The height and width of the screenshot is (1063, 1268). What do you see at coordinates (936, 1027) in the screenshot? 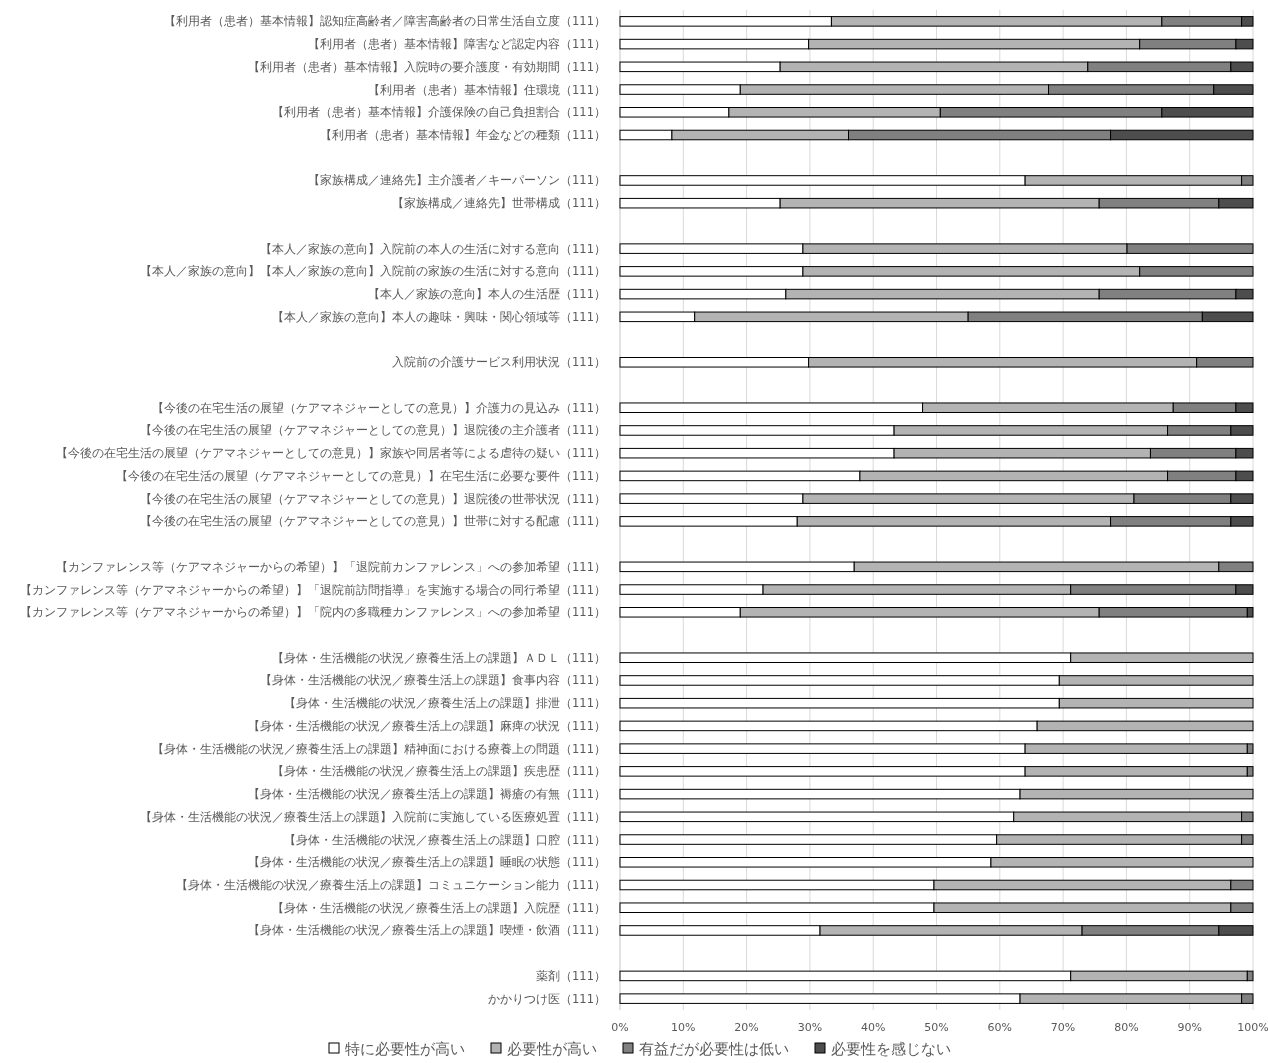
I see `x-tick-label: 50%` at bounding box center [936, 1027].